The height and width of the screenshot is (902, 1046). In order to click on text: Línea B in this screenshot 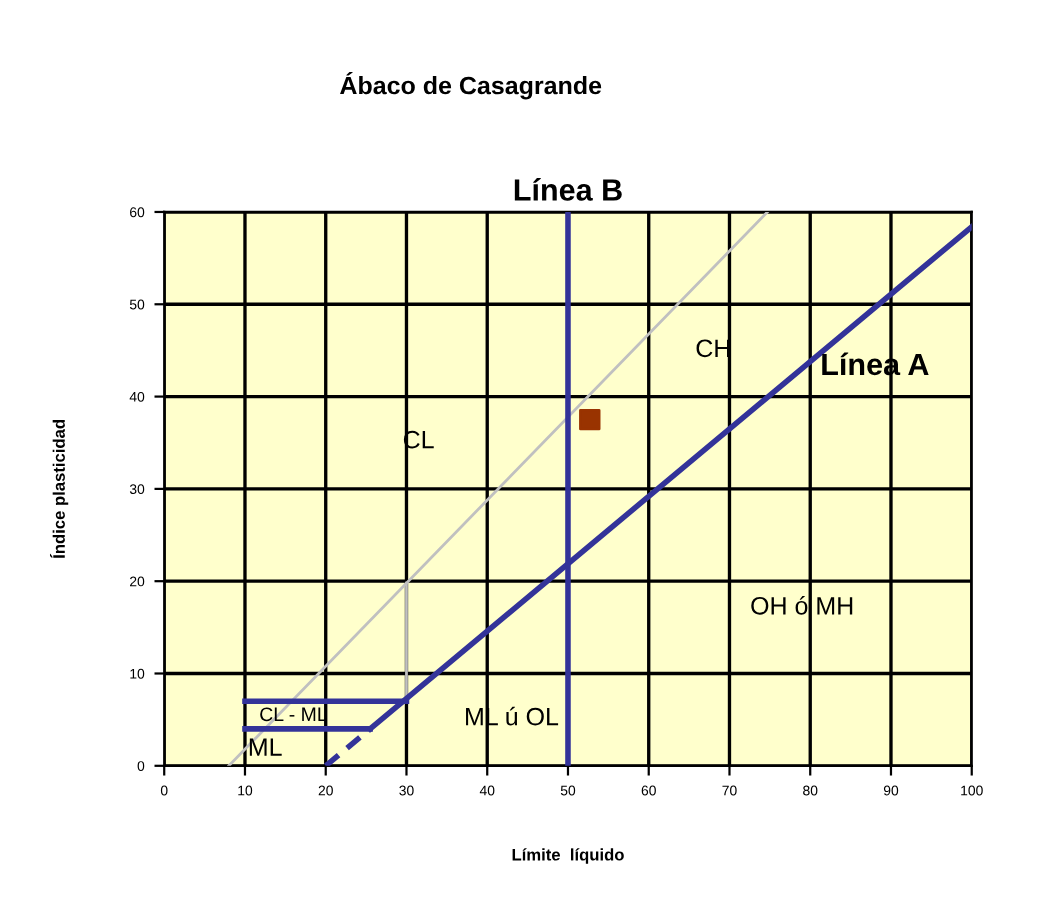, I will do `click(568, 189)`.